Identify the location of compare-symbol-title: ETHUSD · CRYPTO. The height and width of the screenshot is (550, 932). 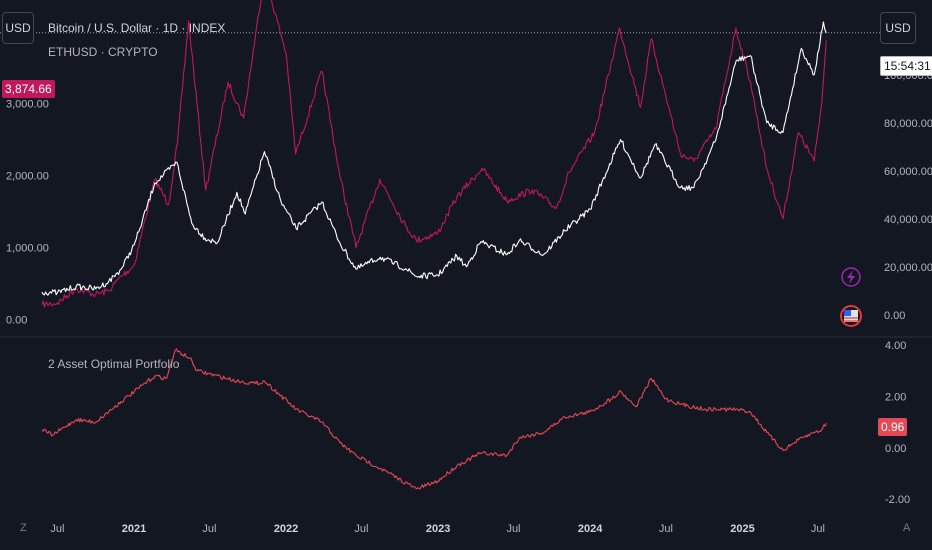
(103, 52).